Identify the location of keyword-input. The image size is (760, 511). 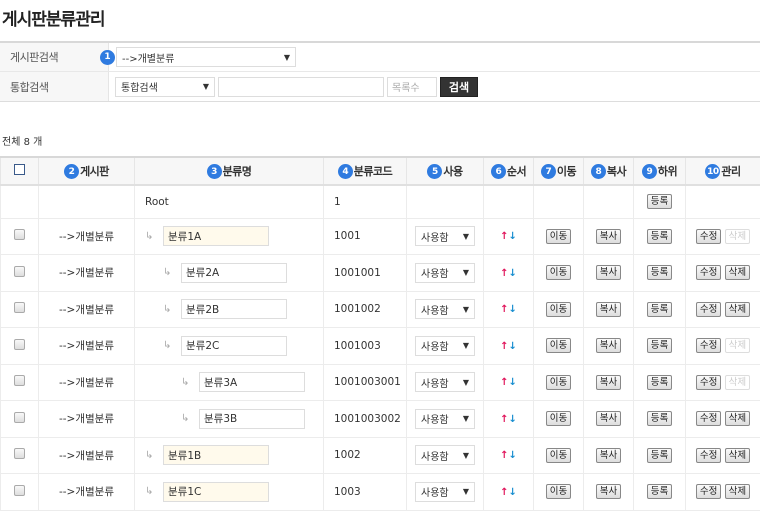
(301, 87).